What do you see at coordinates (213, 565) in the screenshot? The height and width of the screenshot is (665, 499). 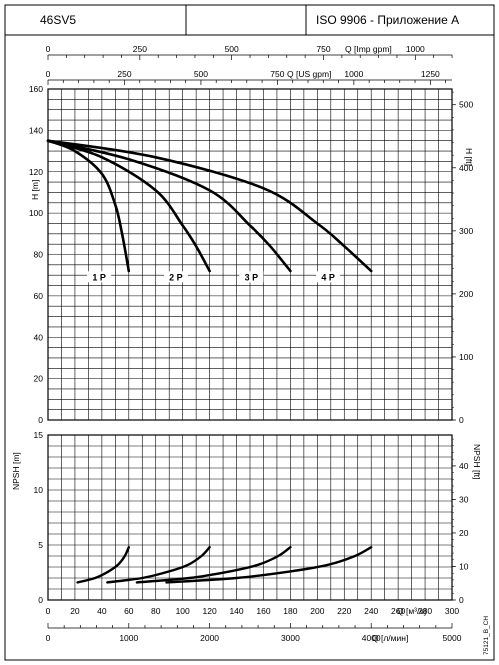 I see `npsh-curve-3p` at bounding box center [213, 565].